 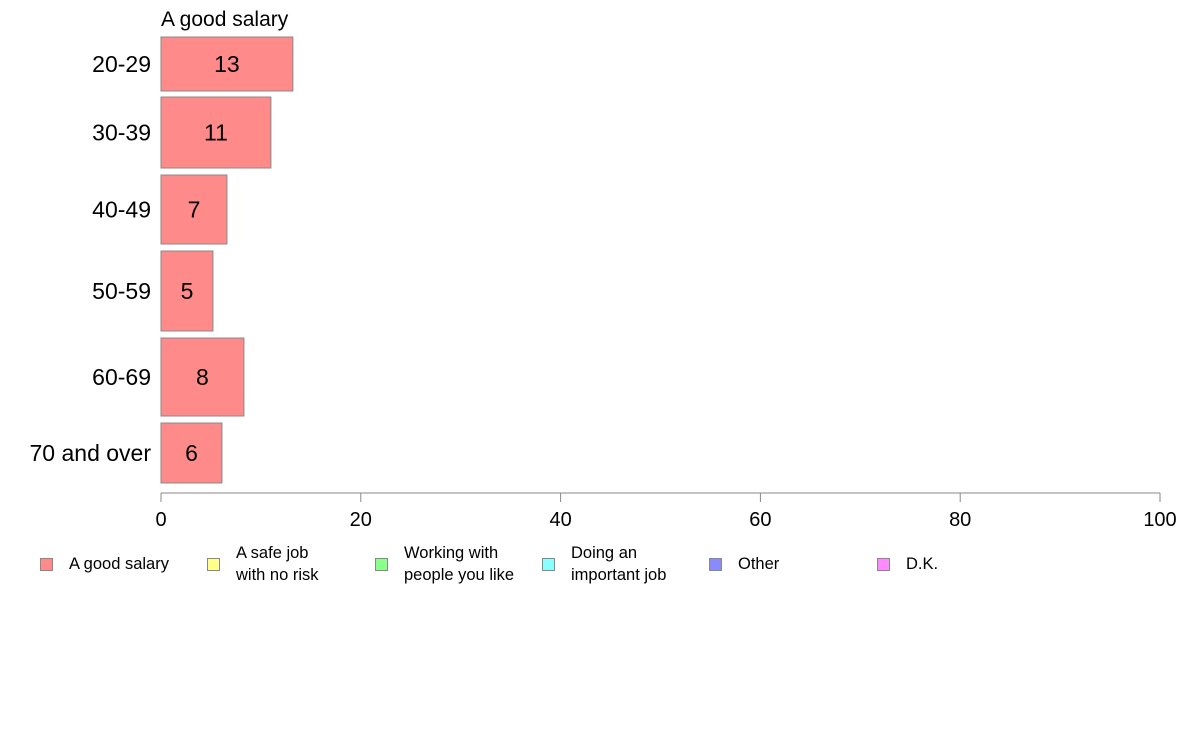 What do you see at coordinates (759, 564) in the screenshot?
I see `legend-label: Other` at bounding box center [759, 564].